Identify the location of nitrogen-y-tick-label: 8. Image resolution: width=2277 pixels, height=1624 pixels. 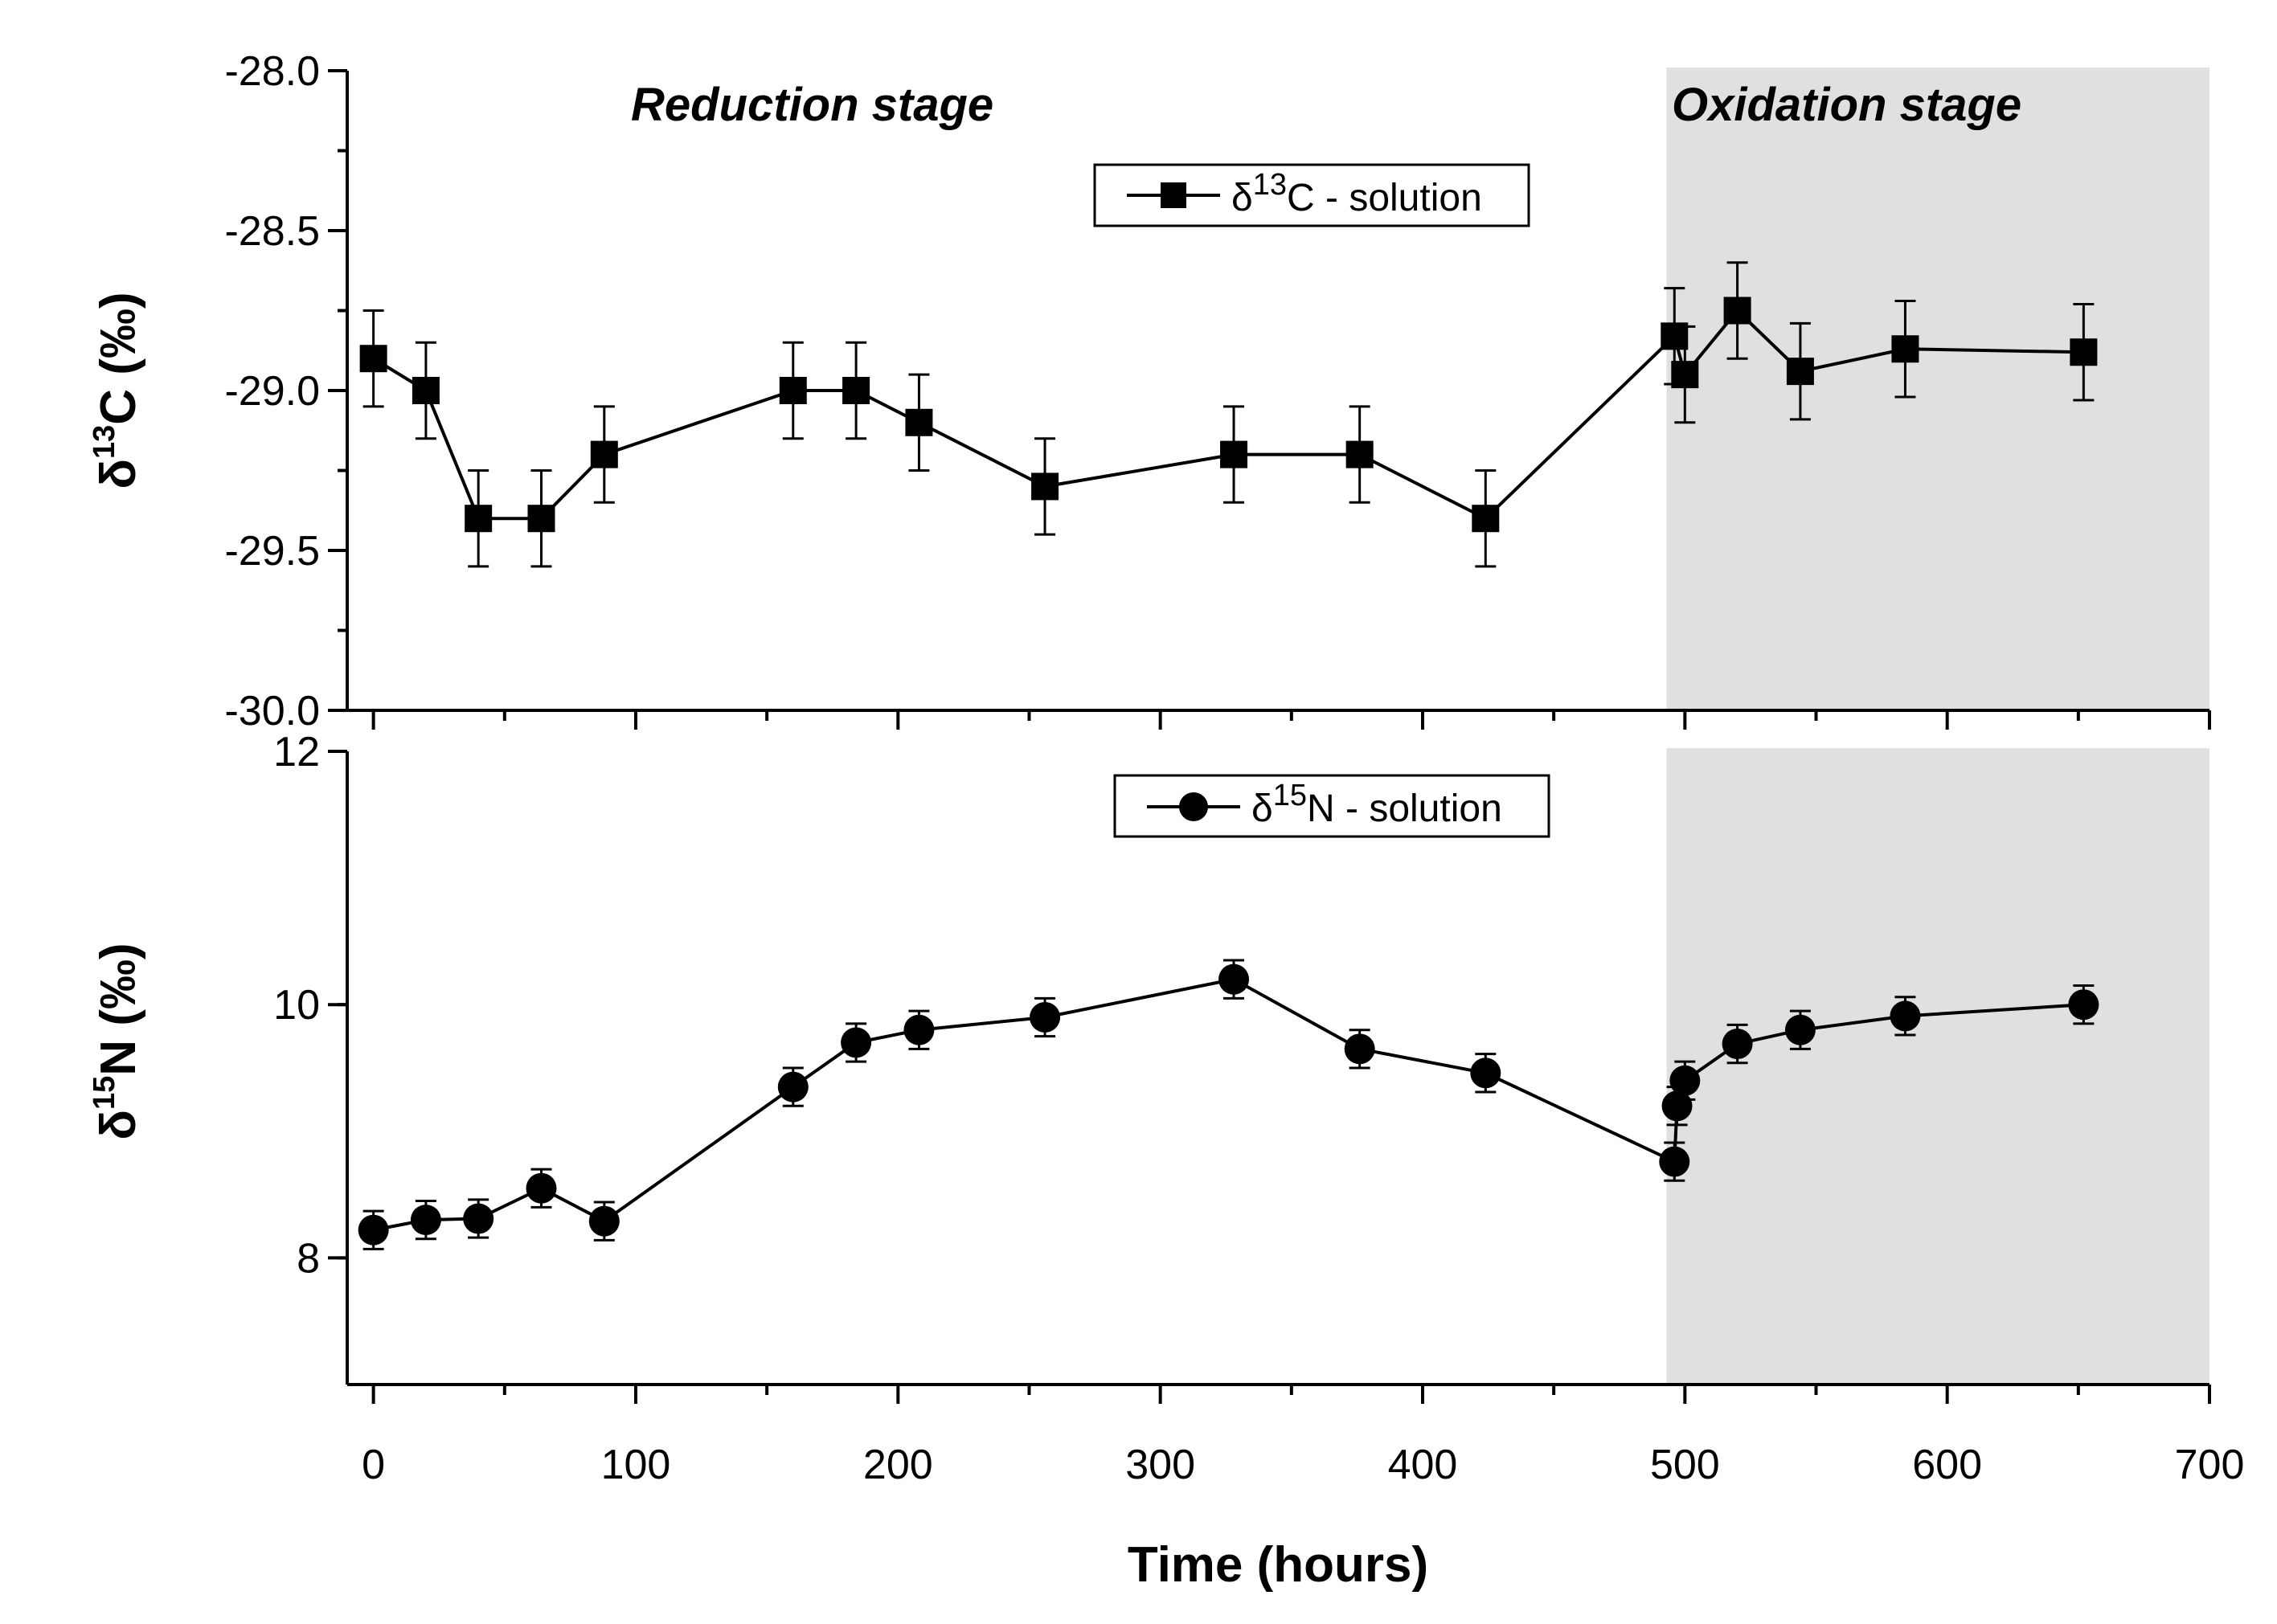
(308, 1258).